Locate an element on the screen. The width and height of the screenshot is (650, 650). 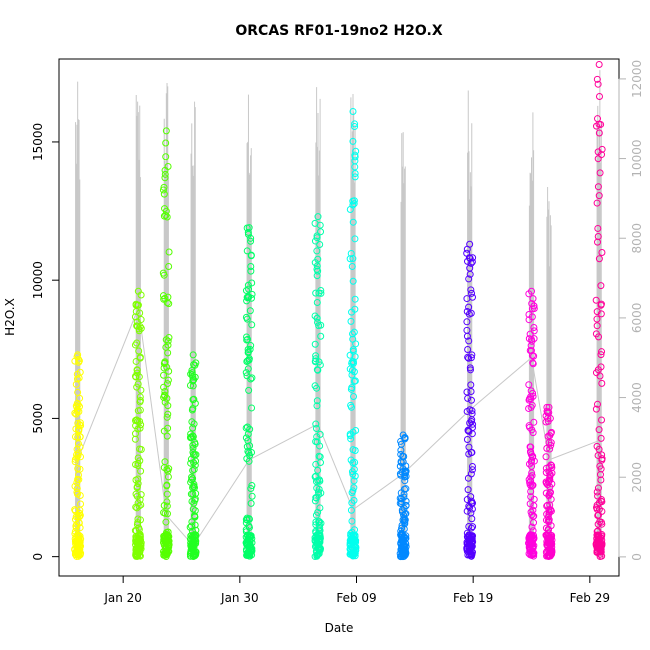
data-point-max is located at coordinates (78, 355).